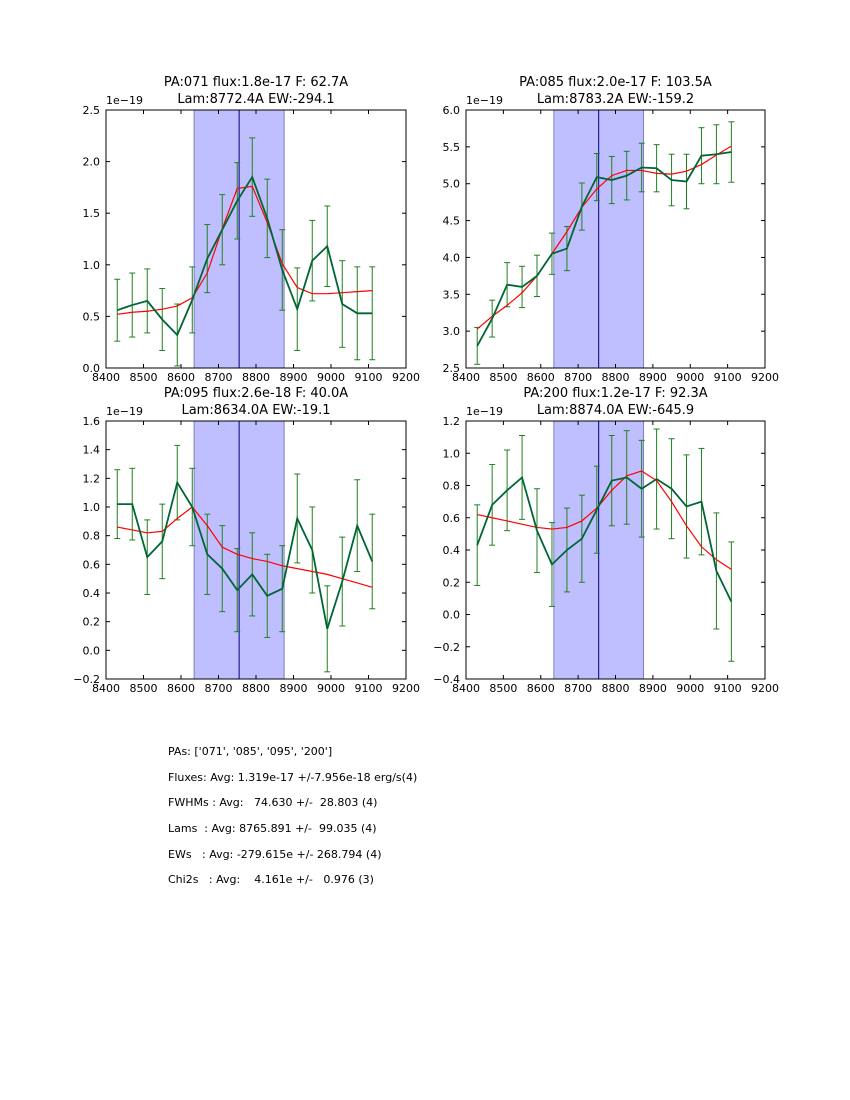 This screenshot has width=850, height=1100. Describe the element at coordinates (92, 421) in the screenshot. I see `y-tick-label: 1.6` at that location.